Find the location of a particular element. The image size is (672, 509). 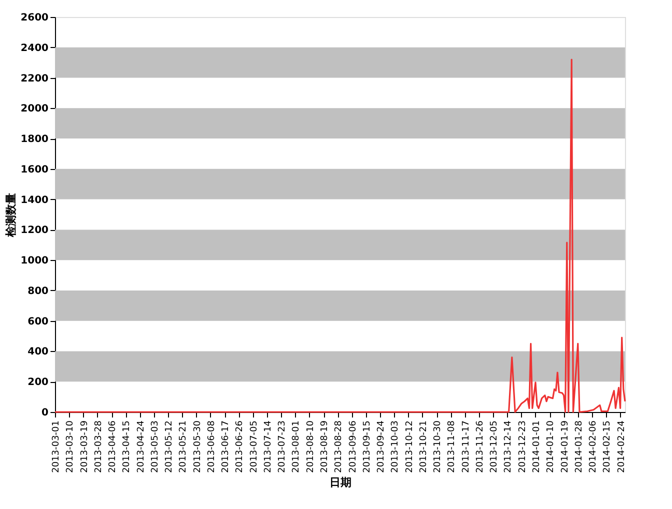

y-tick-label: 1400 is located at coordinates (34, 200).